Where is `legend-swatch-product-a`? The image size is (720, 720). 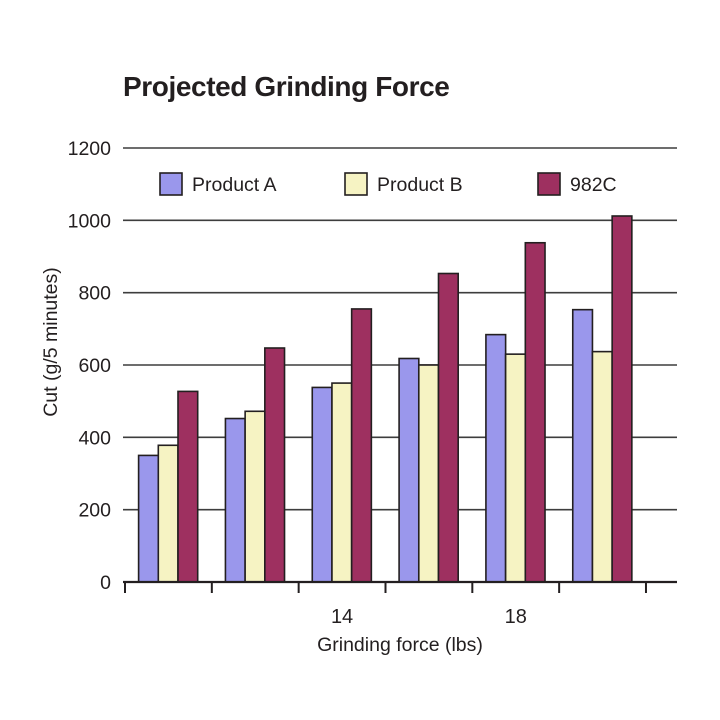 legend-swatch-product-a is located at coordinates (171, 184).